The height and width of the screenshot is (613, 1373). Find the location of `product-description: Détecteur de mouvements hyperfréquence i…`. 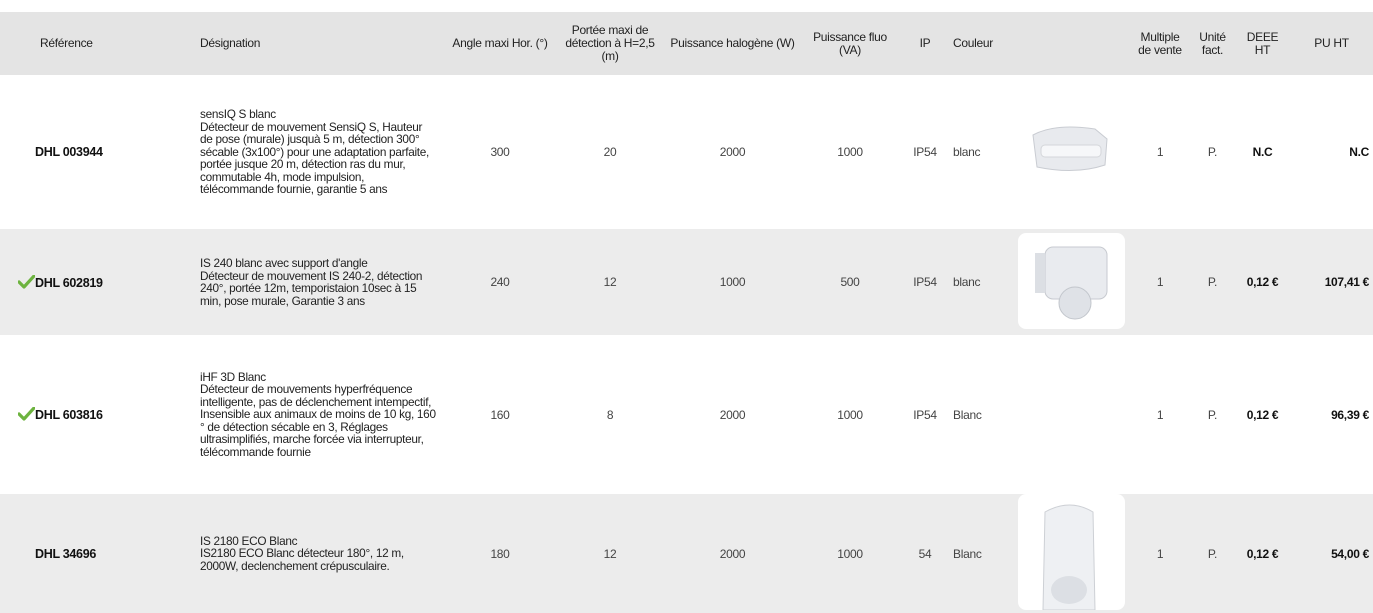

product-description: Détecteur de mouvements hyperfréquence i… is located at coordinates (318, 420).